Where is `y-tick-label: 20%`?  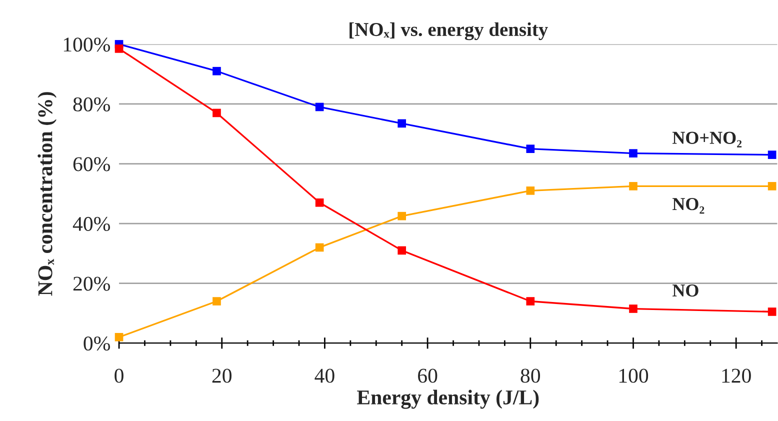
y-tick-label: 20% is located at coordinates (91, 283).